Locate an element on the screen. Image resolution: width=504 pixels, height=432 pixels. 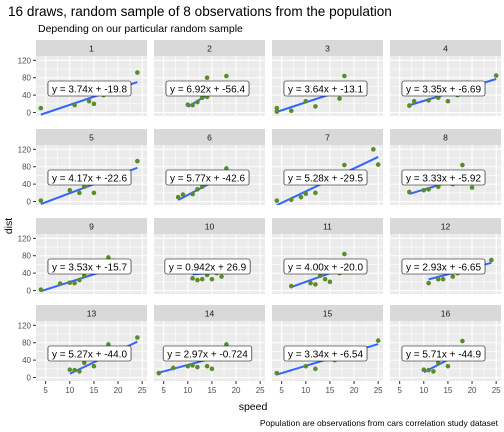
strip-label: 16 is located at coordinates (446, 314).